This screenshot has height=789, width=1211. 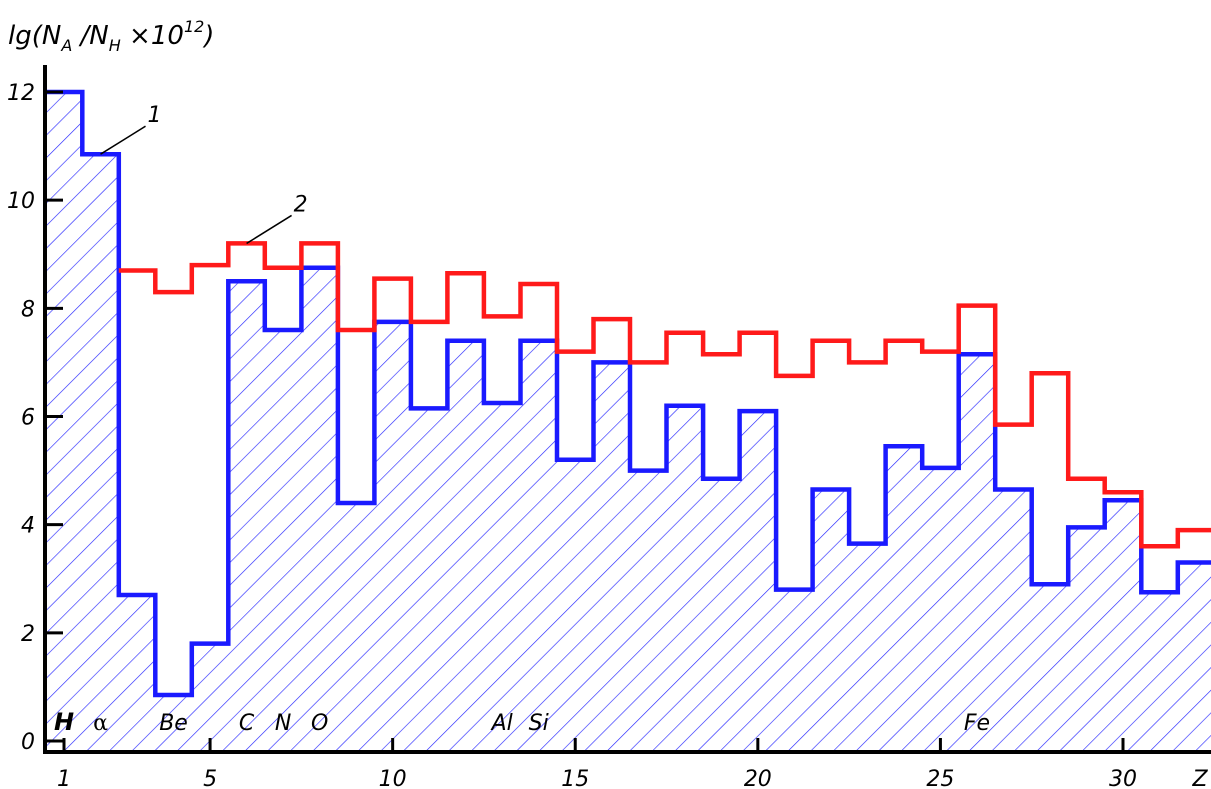 What do you see at coordinates (173, 723) in the screenshot?
I see `element-label-Be: Be` at bounding box center [173, 723].